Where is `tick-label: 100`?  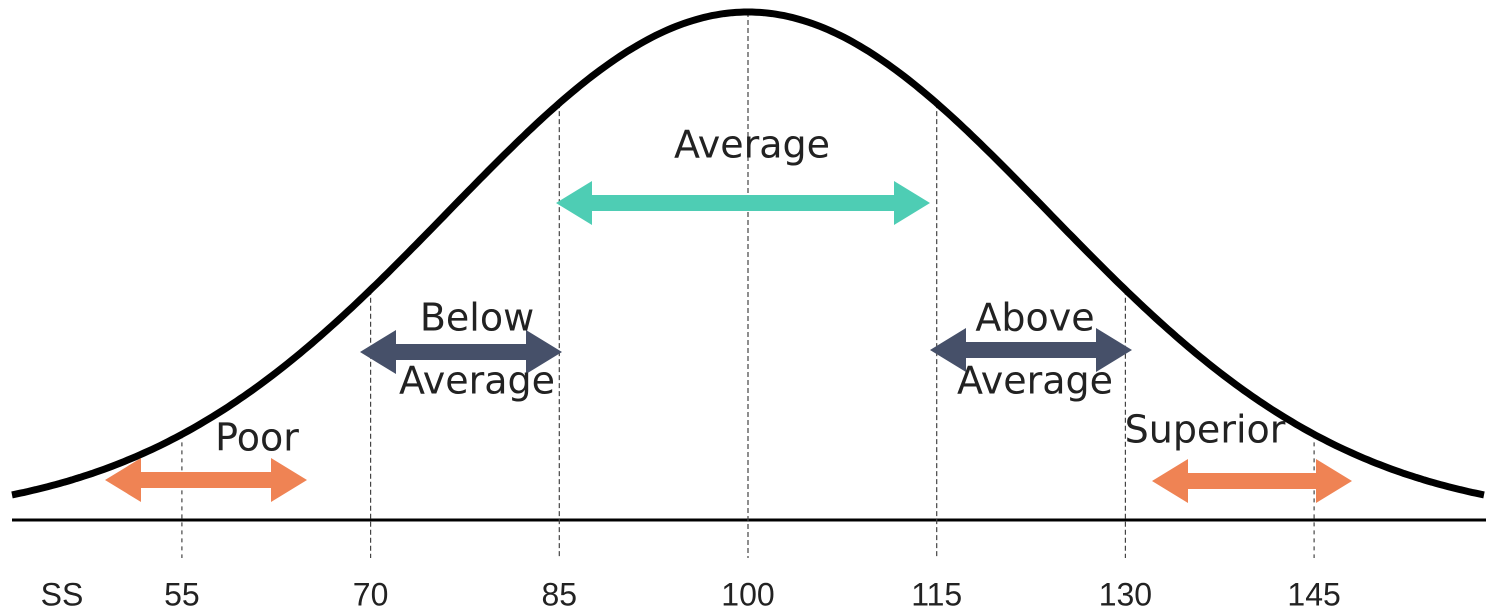 tick-label: 100 is located at coordinates (747, 594).